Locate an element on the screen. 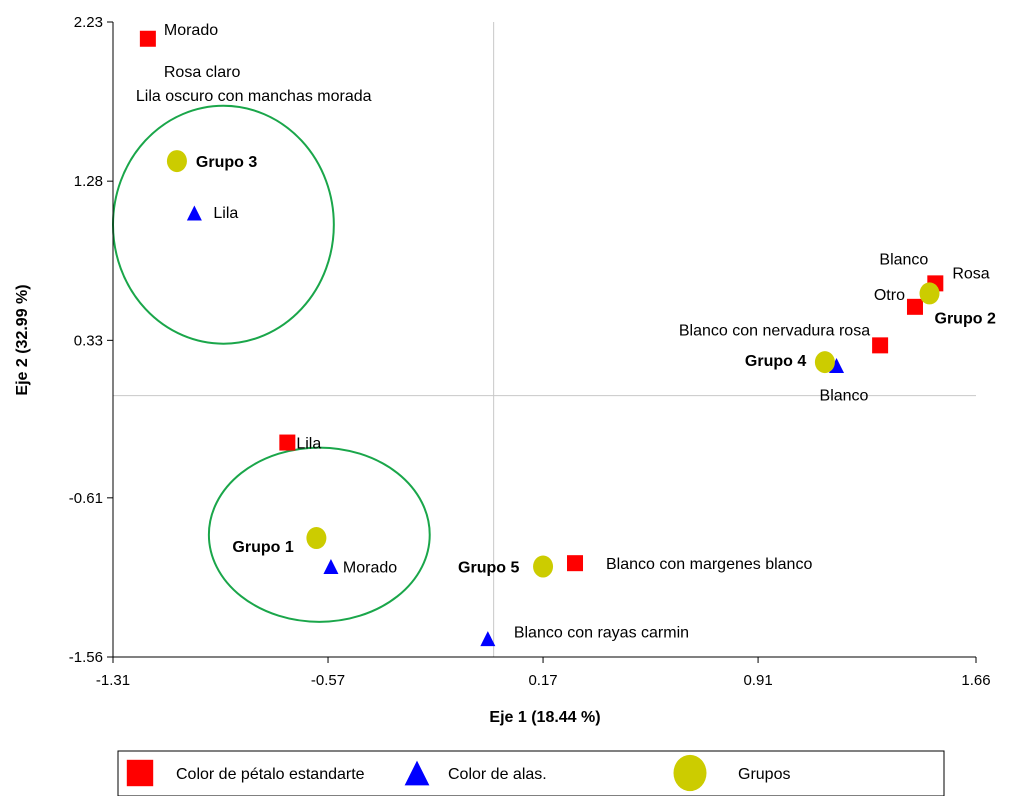 The image size is (1012, 796). legend-label: Color de alas. is located at coordinates (497, 774).